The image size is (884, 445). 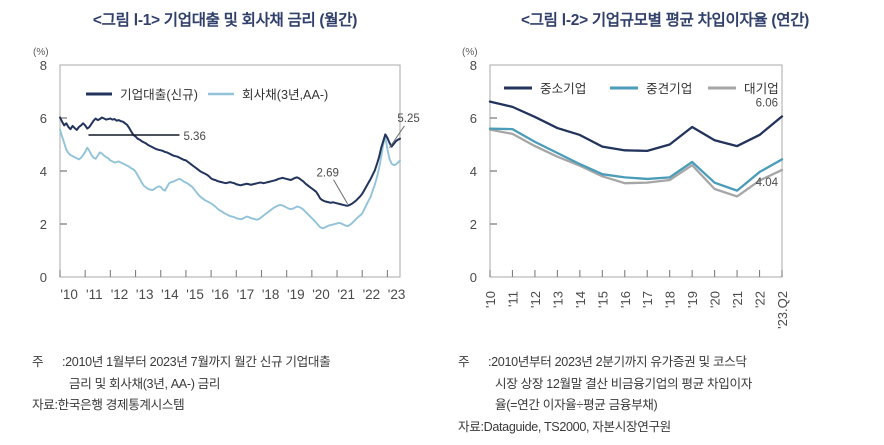 What do you see at coordinates (623, 383) in the screenshot?
I see `note-text-line2: 시장 상장 12월말 결산 비금융기업의 평균 차입이자` at bounding box center [623, 383].